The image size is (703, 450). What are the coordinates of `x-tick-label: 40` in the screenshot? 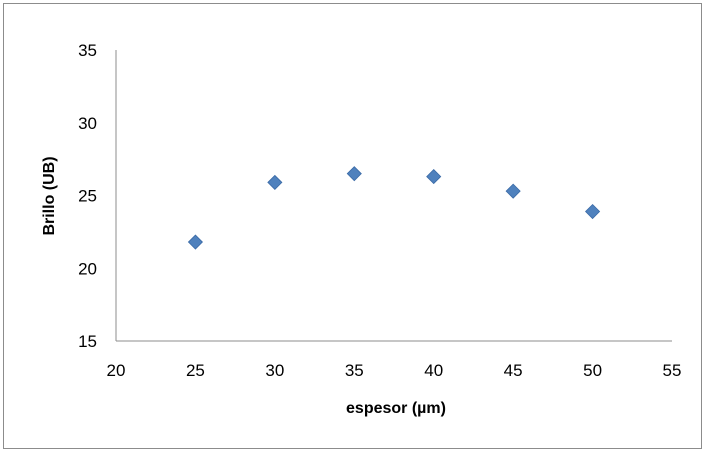 It's located at (433, 370).